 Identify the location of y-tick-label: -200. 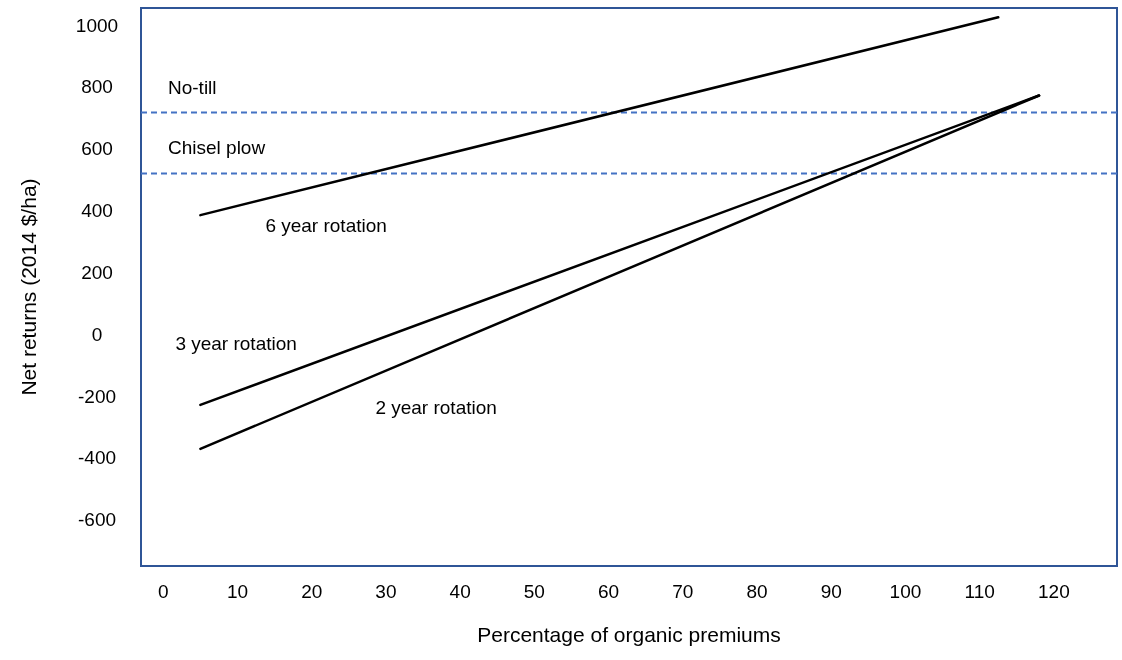
(97, 396).